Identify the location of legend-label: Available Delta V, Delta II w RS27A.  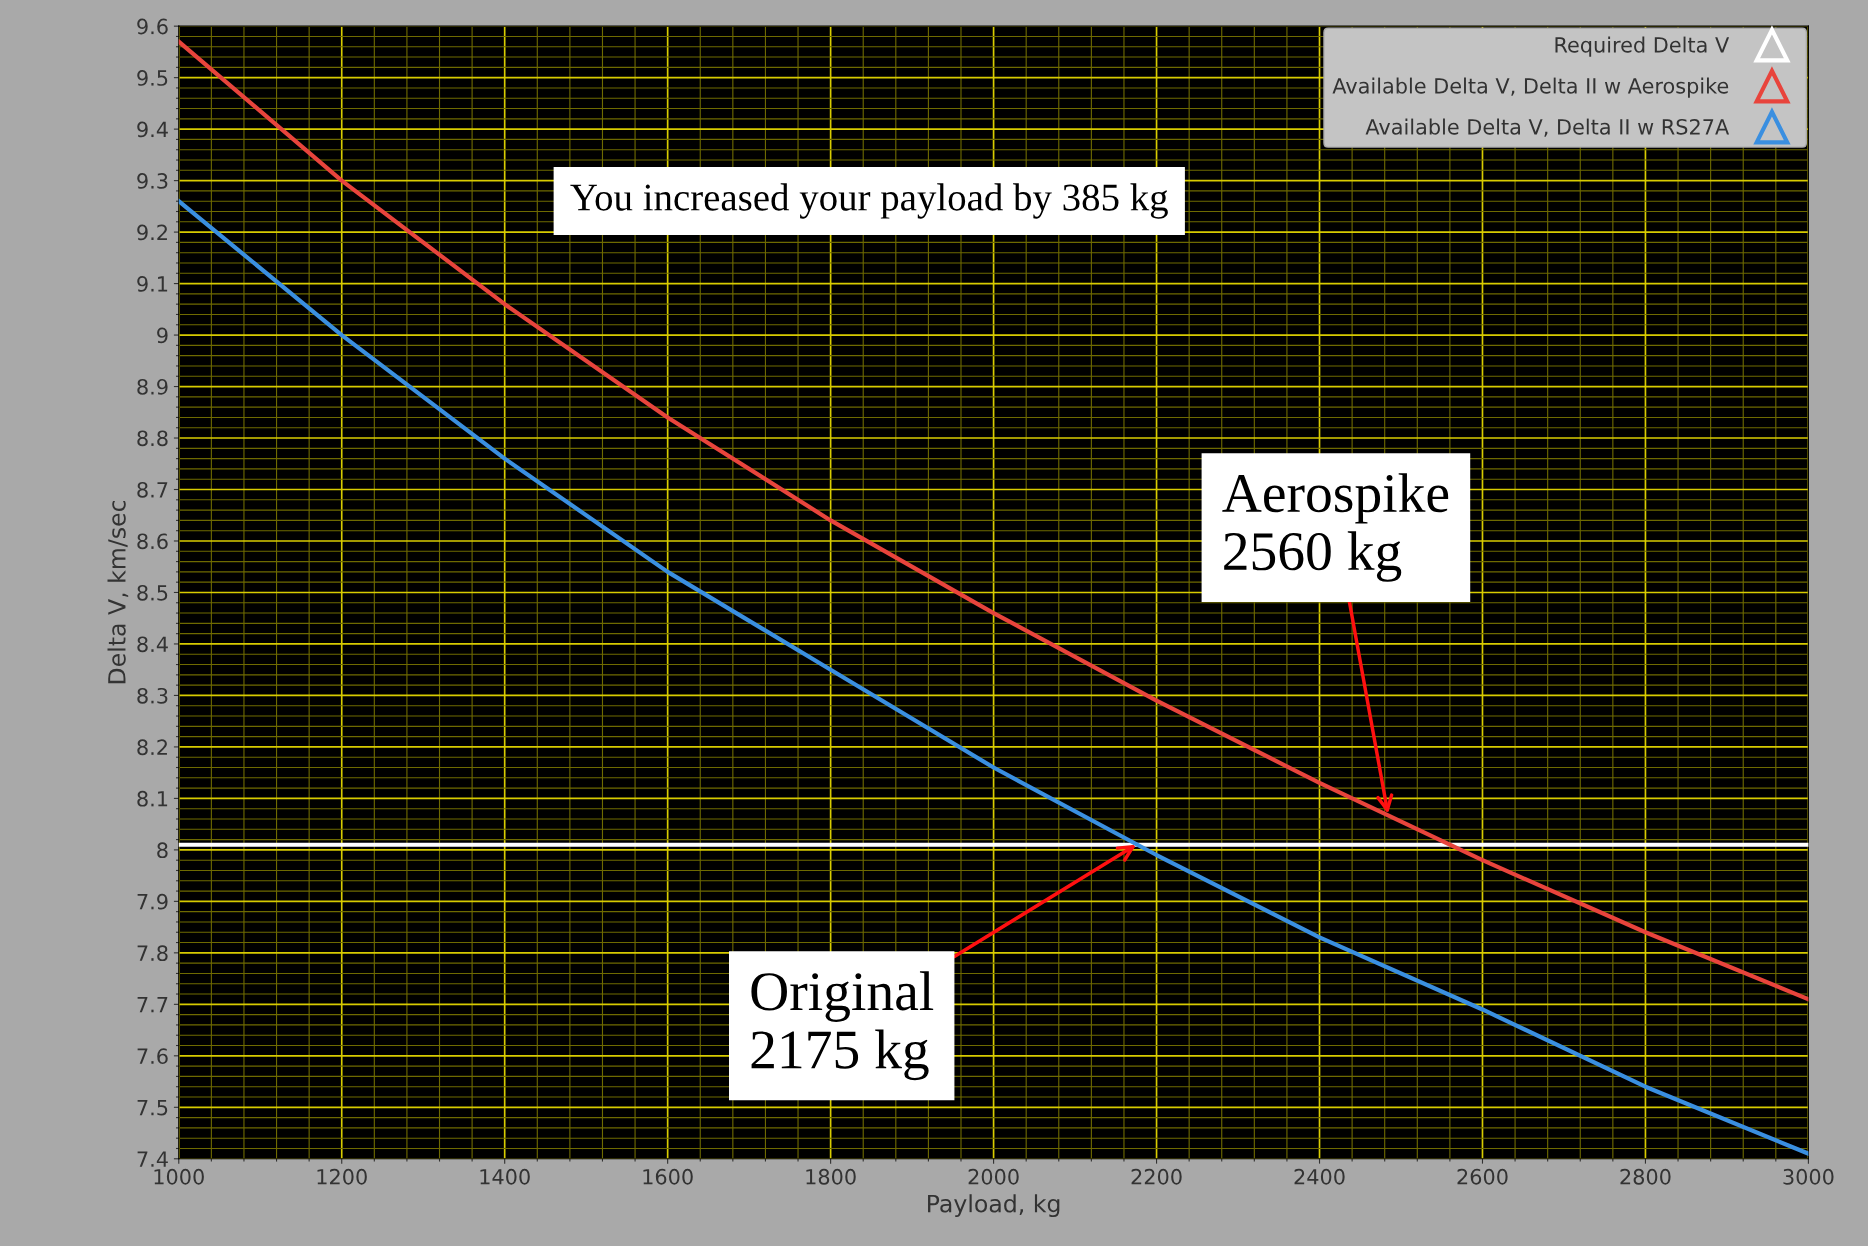
(1547, 127).